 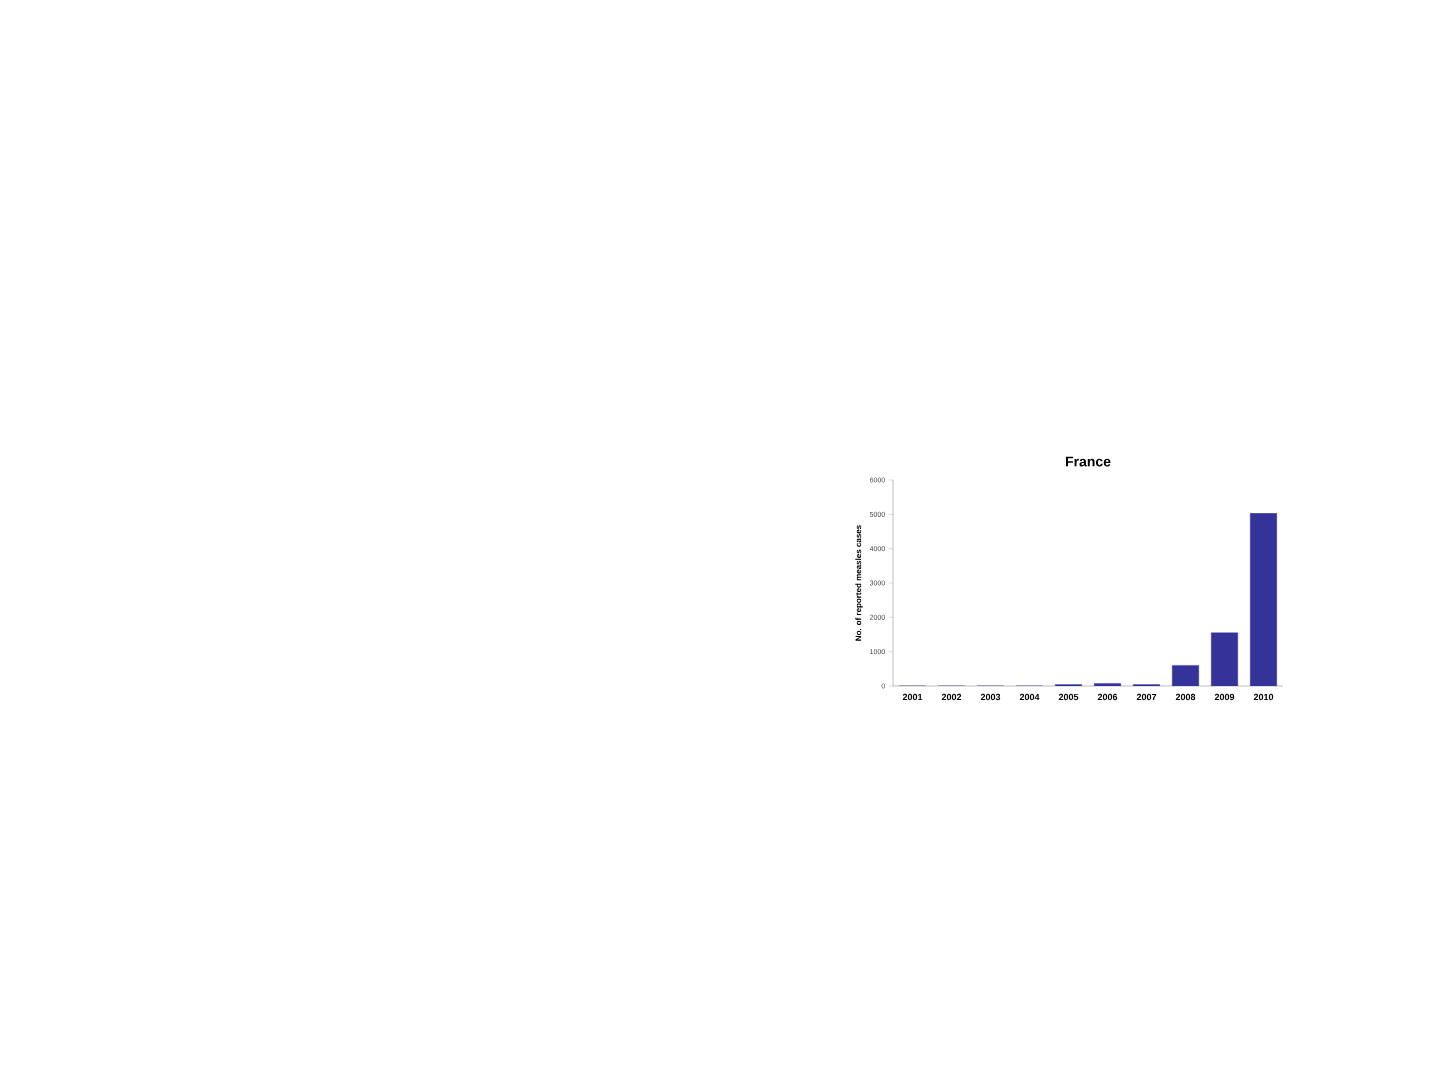 I want to click on x-tick-label: 2007, so click(x=1146, y=697).